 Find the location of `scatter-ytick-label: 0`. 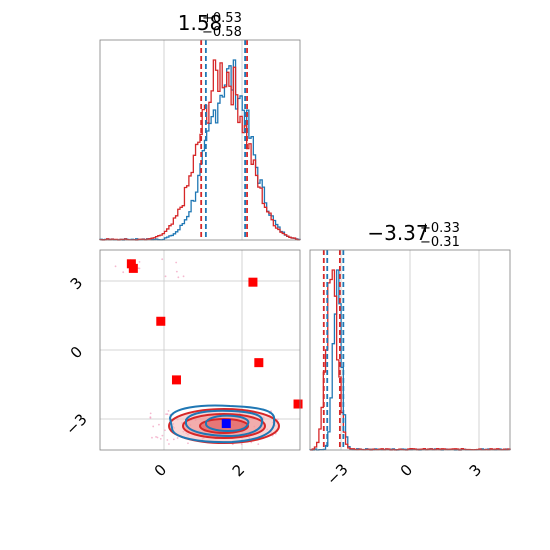

scatter-ytick-label: 0 is located at coordinates (76, 352).